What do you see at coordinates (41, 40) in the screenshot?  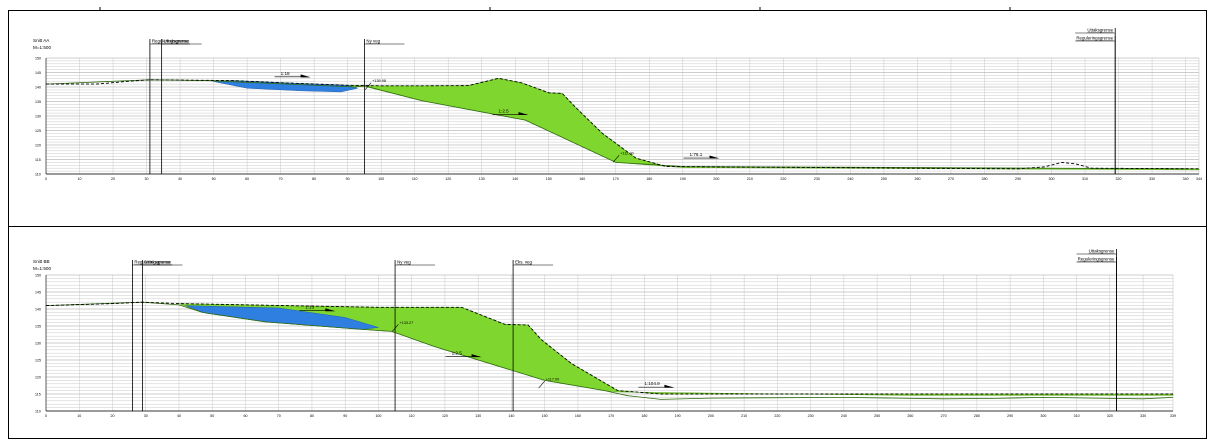 I see `section-title: Snitt AA` at bounding box center [41, 40].